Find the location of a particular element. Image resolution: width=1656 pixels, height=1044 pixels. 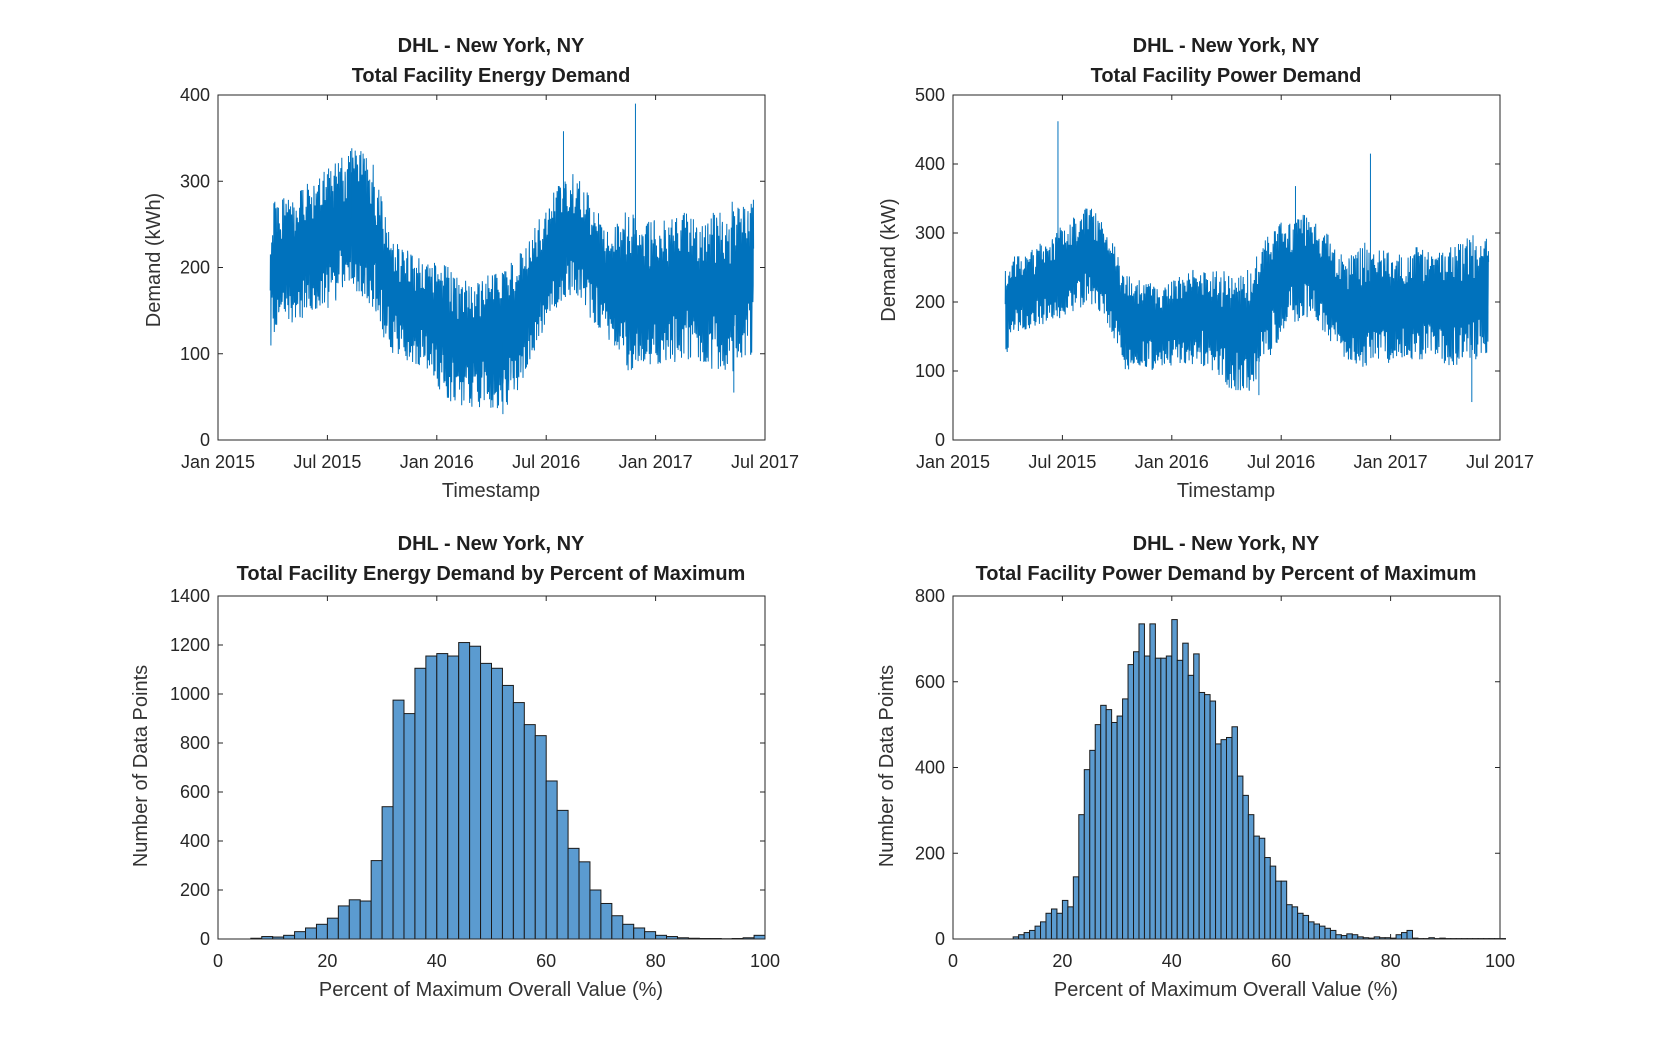

y-tick-label: 300 is located at coordinates (195, 181).